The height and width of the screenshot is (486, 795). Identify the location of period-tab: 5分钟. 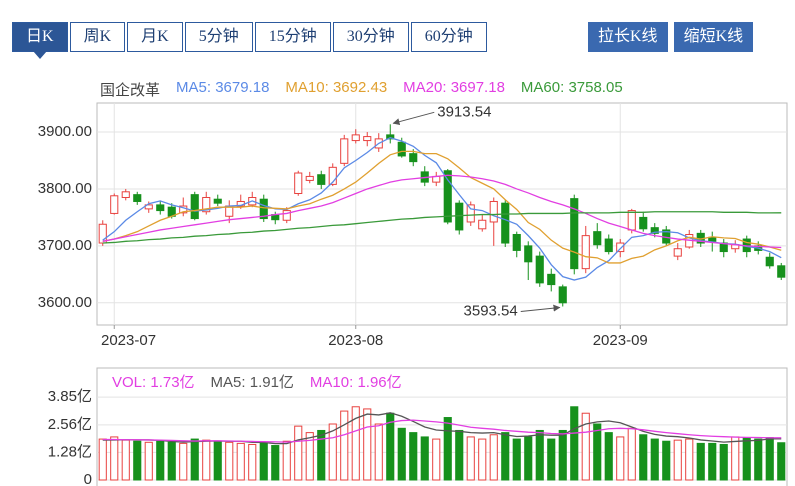
(218, 37).